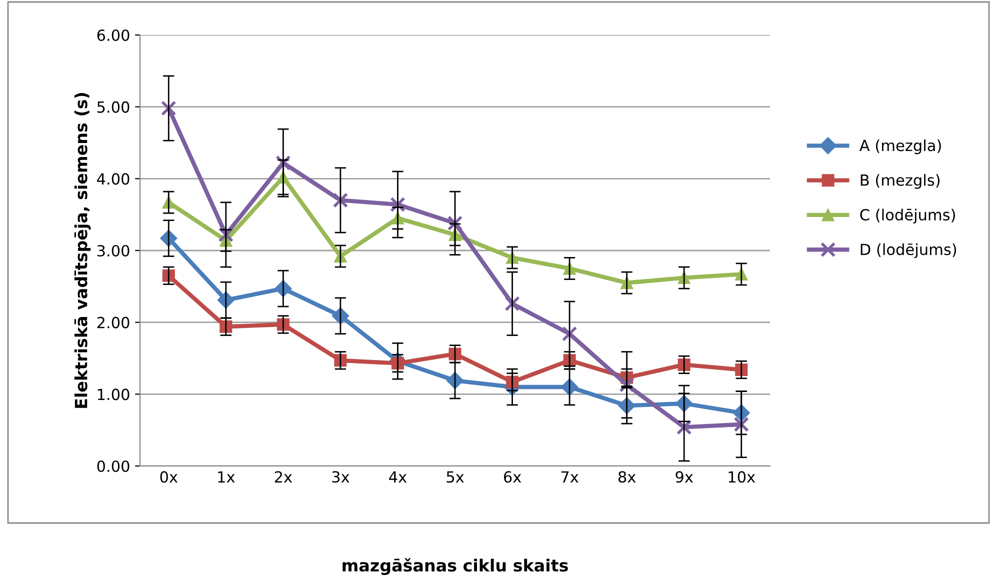  What do you see at coordinates (114, 394) in the screenshot?
I see `y-tick-label: 1.00` at bounding box center [114, 394].